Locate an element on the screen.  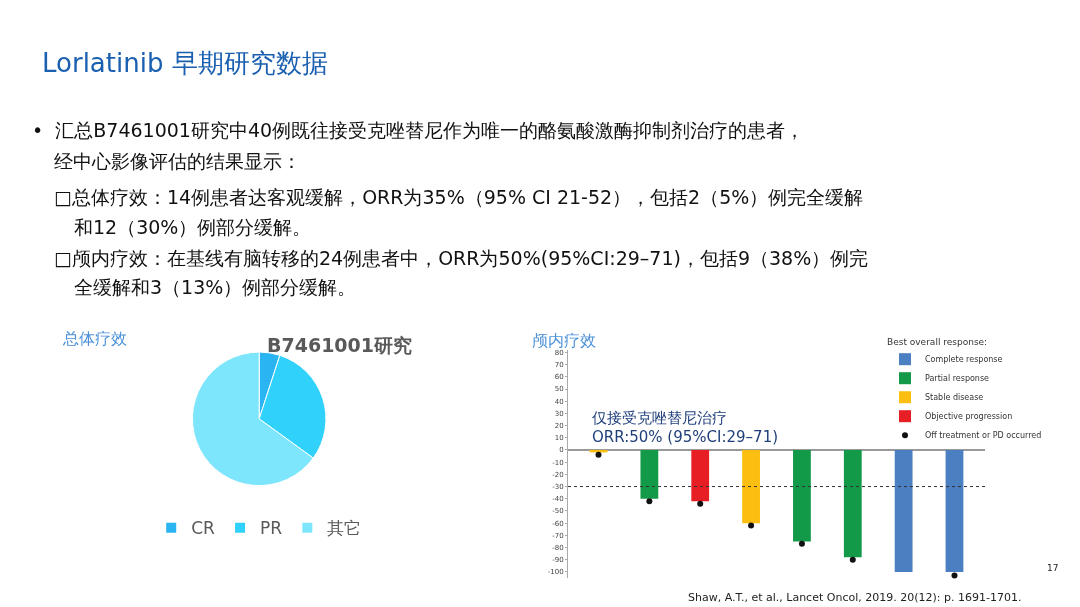
legend-label: CR is located at coordinates (203, 528).